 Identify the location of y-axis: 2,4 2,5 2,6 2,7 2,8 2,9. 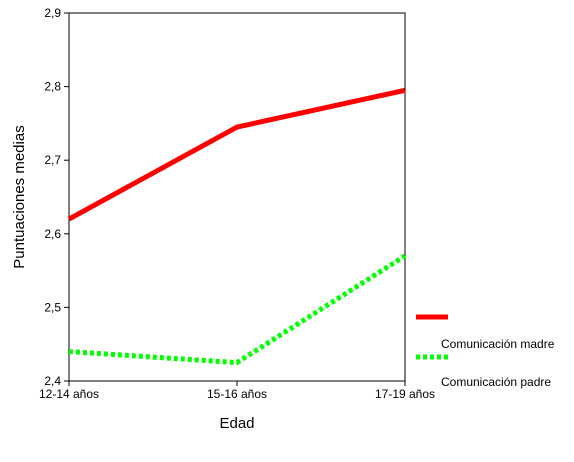
(56, 197).